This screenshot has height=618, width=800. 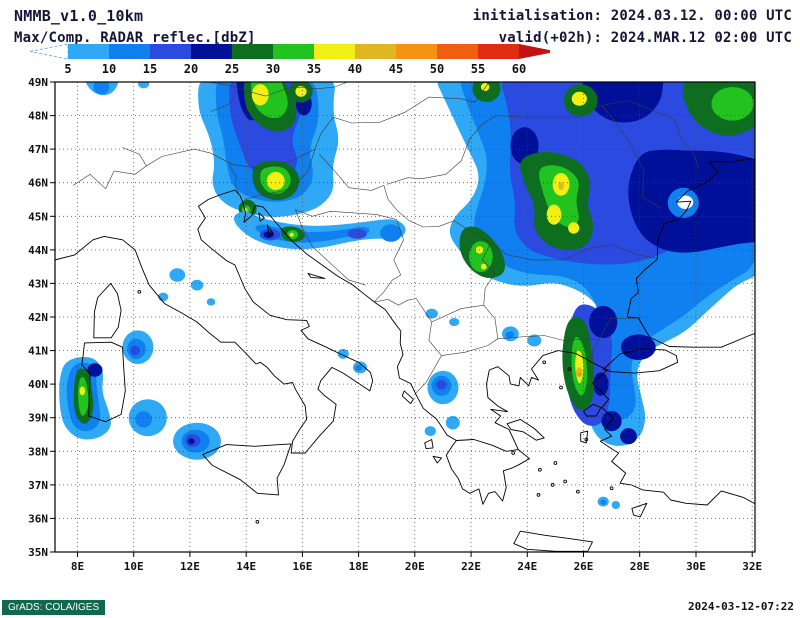 I want to click on svg-text: 14E, so click(x=246, y=566).